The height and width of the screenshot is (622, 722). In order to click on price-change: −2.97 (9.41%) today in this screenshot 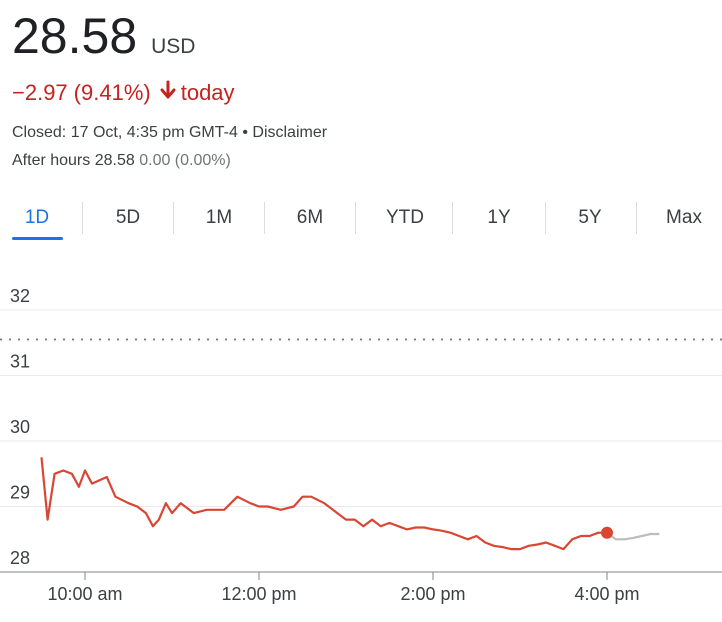, I will do `click(123, 93)`.